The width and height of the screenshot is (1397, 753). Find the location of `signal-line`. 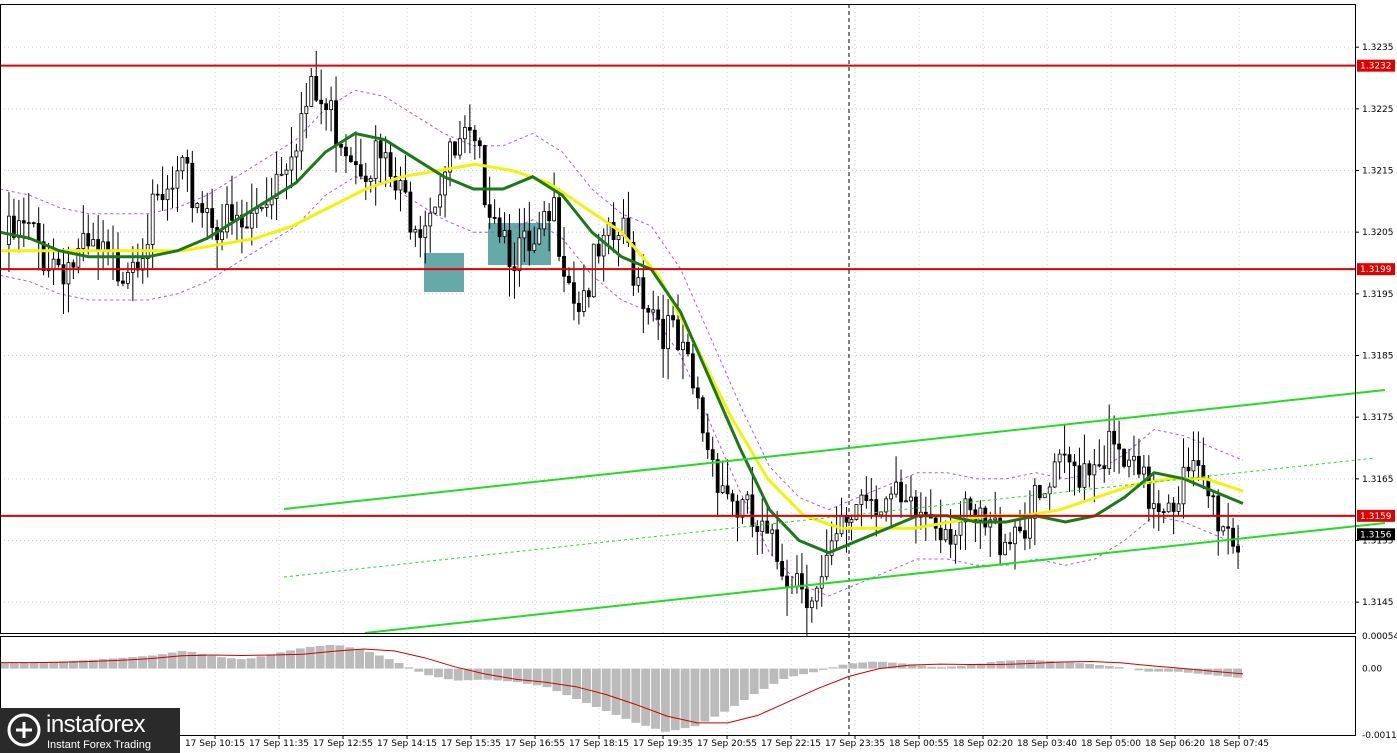

signal-line is located at coordinates (622, 686).